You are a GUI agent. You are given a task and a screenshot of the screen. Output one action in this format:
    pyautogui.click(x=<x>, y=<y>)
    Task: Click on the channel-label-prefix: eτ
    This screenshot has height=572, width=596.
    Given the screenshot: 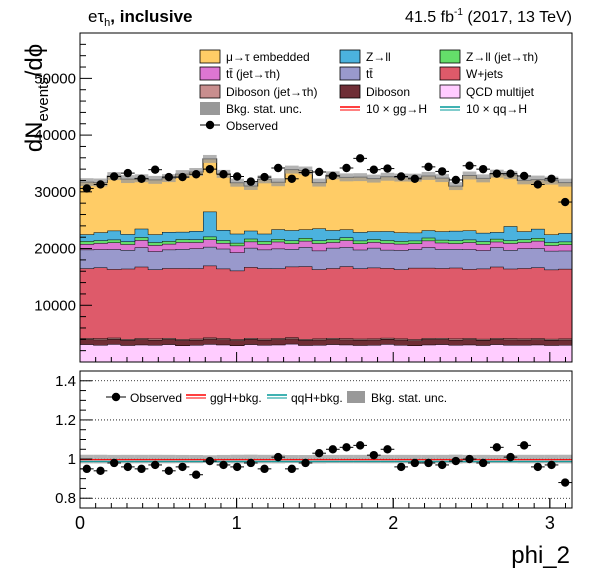 What is the action you would take?
    pyautogui.click(x=96, y=16)
    